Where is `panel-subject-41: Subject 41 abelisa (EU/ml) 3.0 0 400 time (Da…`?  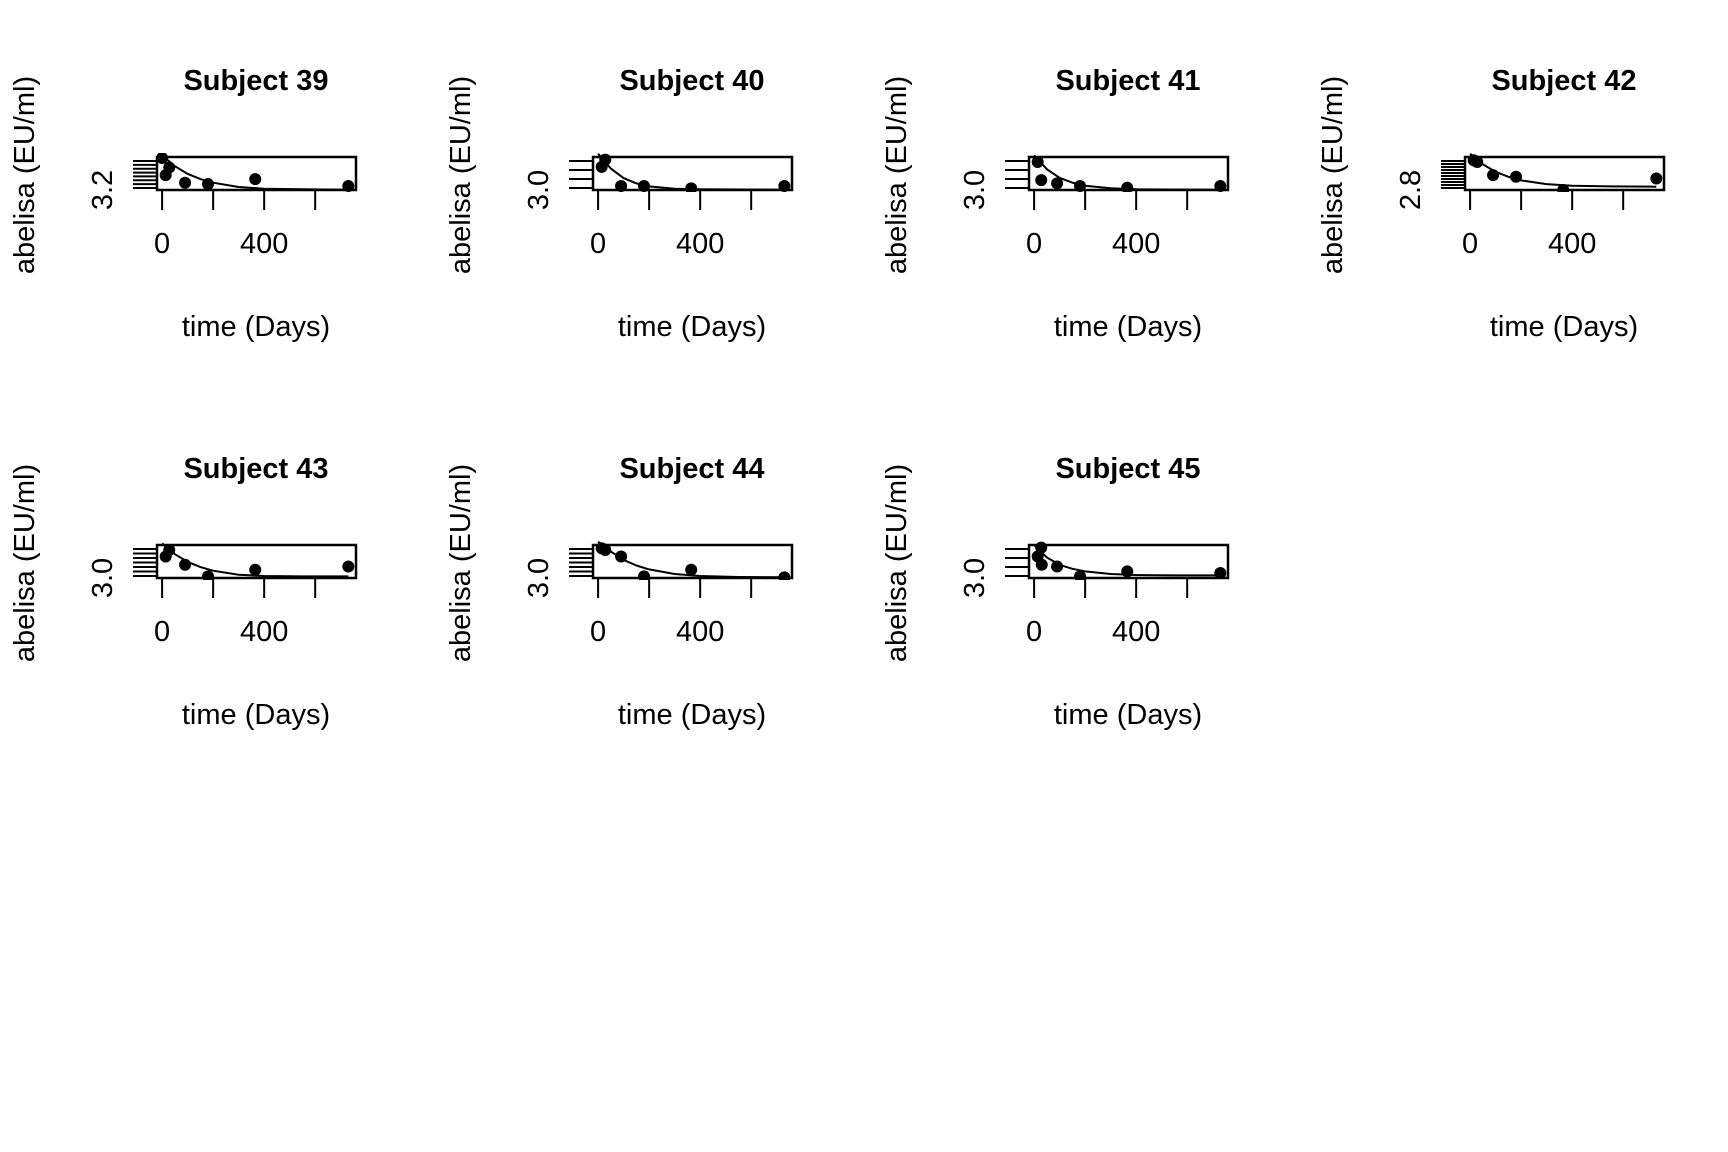 panel-subject-41: Subject 41 abelisa (EU/ml) 3.0 0 400 time (Da… is located at coordinates (1055, 204).